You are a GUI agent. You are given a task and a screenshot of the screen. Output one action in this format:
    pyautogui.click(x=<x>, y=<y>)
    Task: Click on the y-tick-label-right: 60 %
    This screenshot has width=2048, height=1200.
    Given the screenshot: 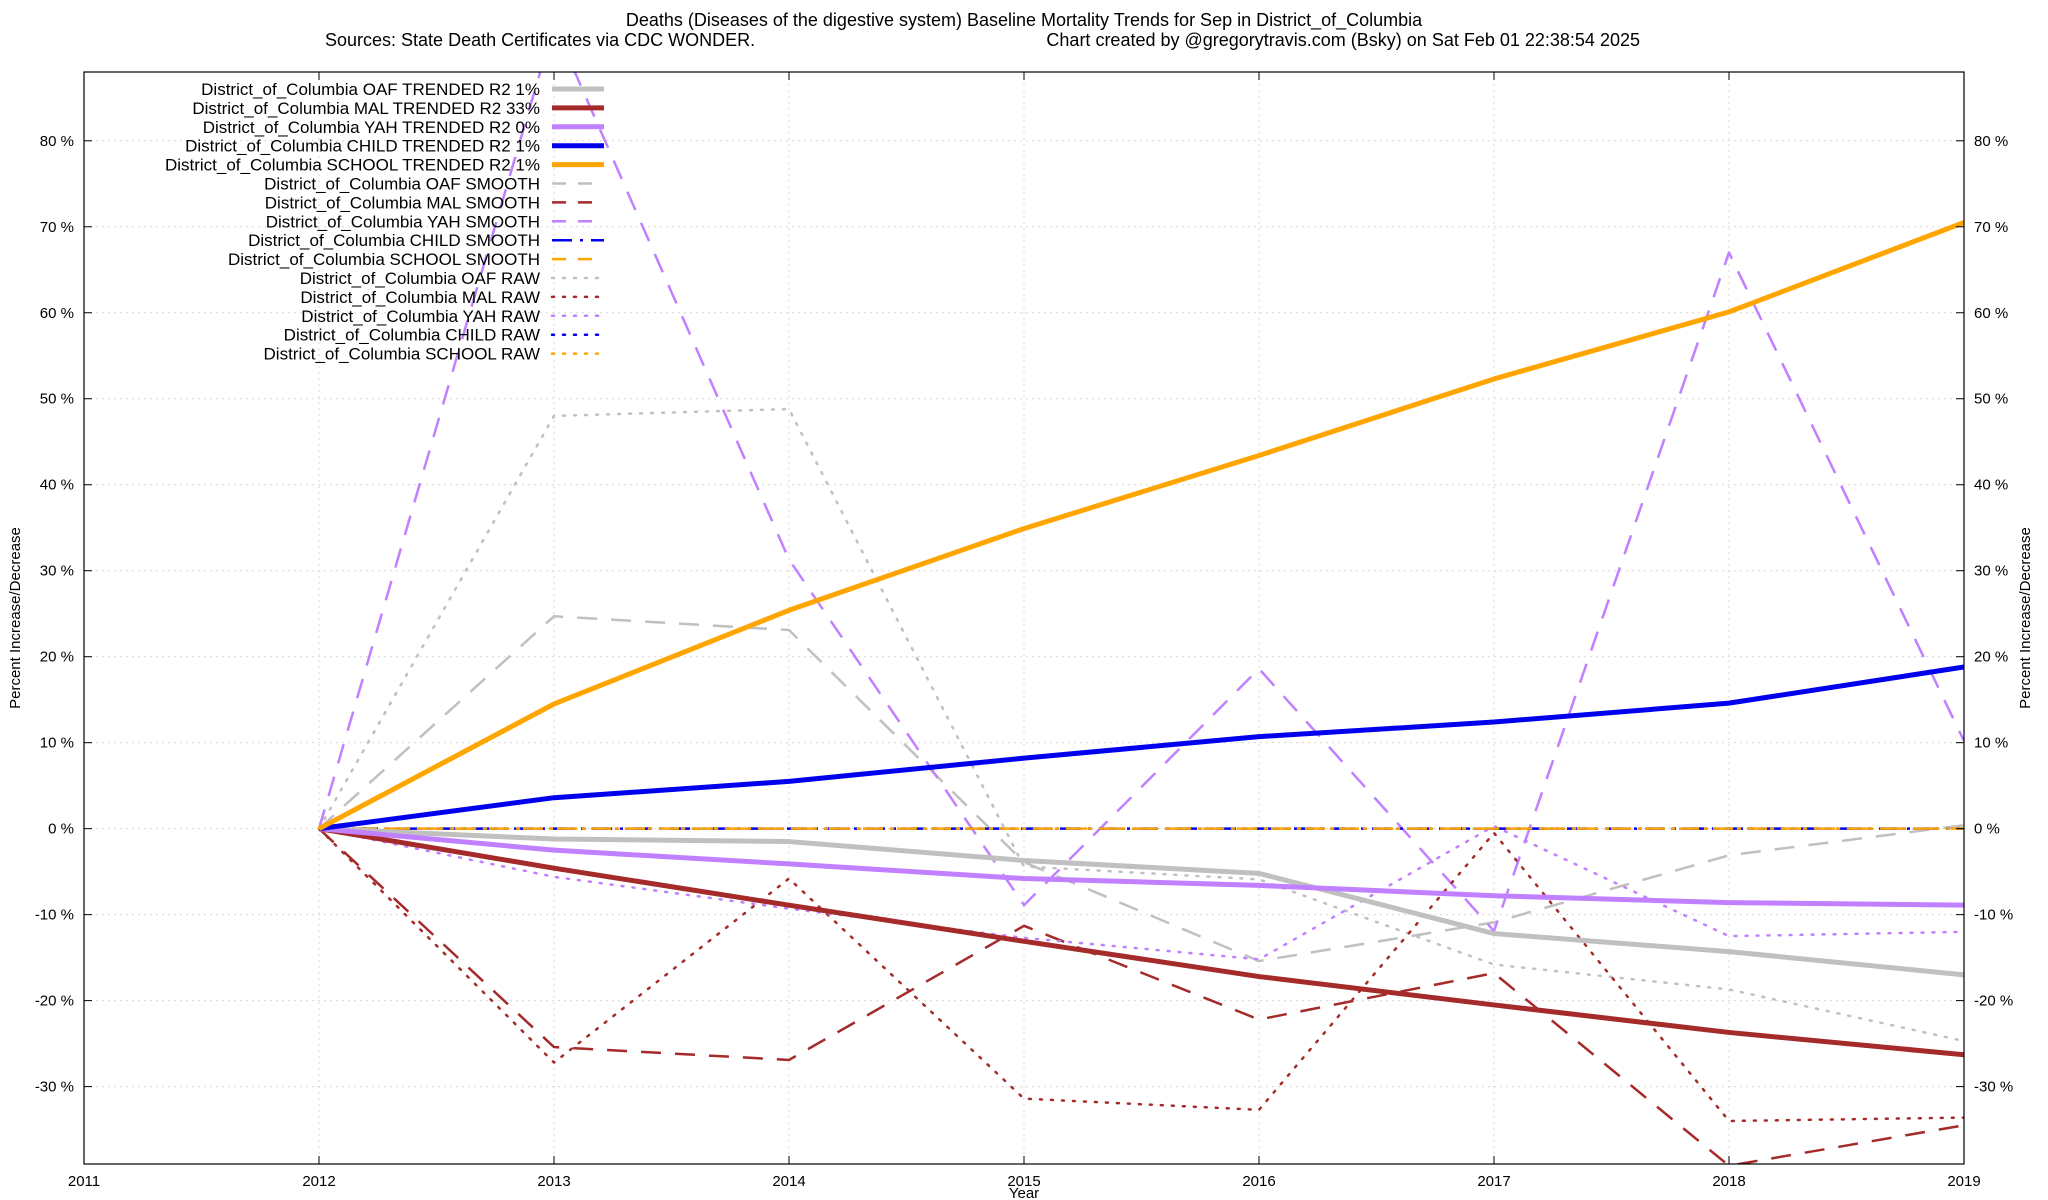 What is the action you would take?
    pyautogui.click(x=1991, y=313)
    